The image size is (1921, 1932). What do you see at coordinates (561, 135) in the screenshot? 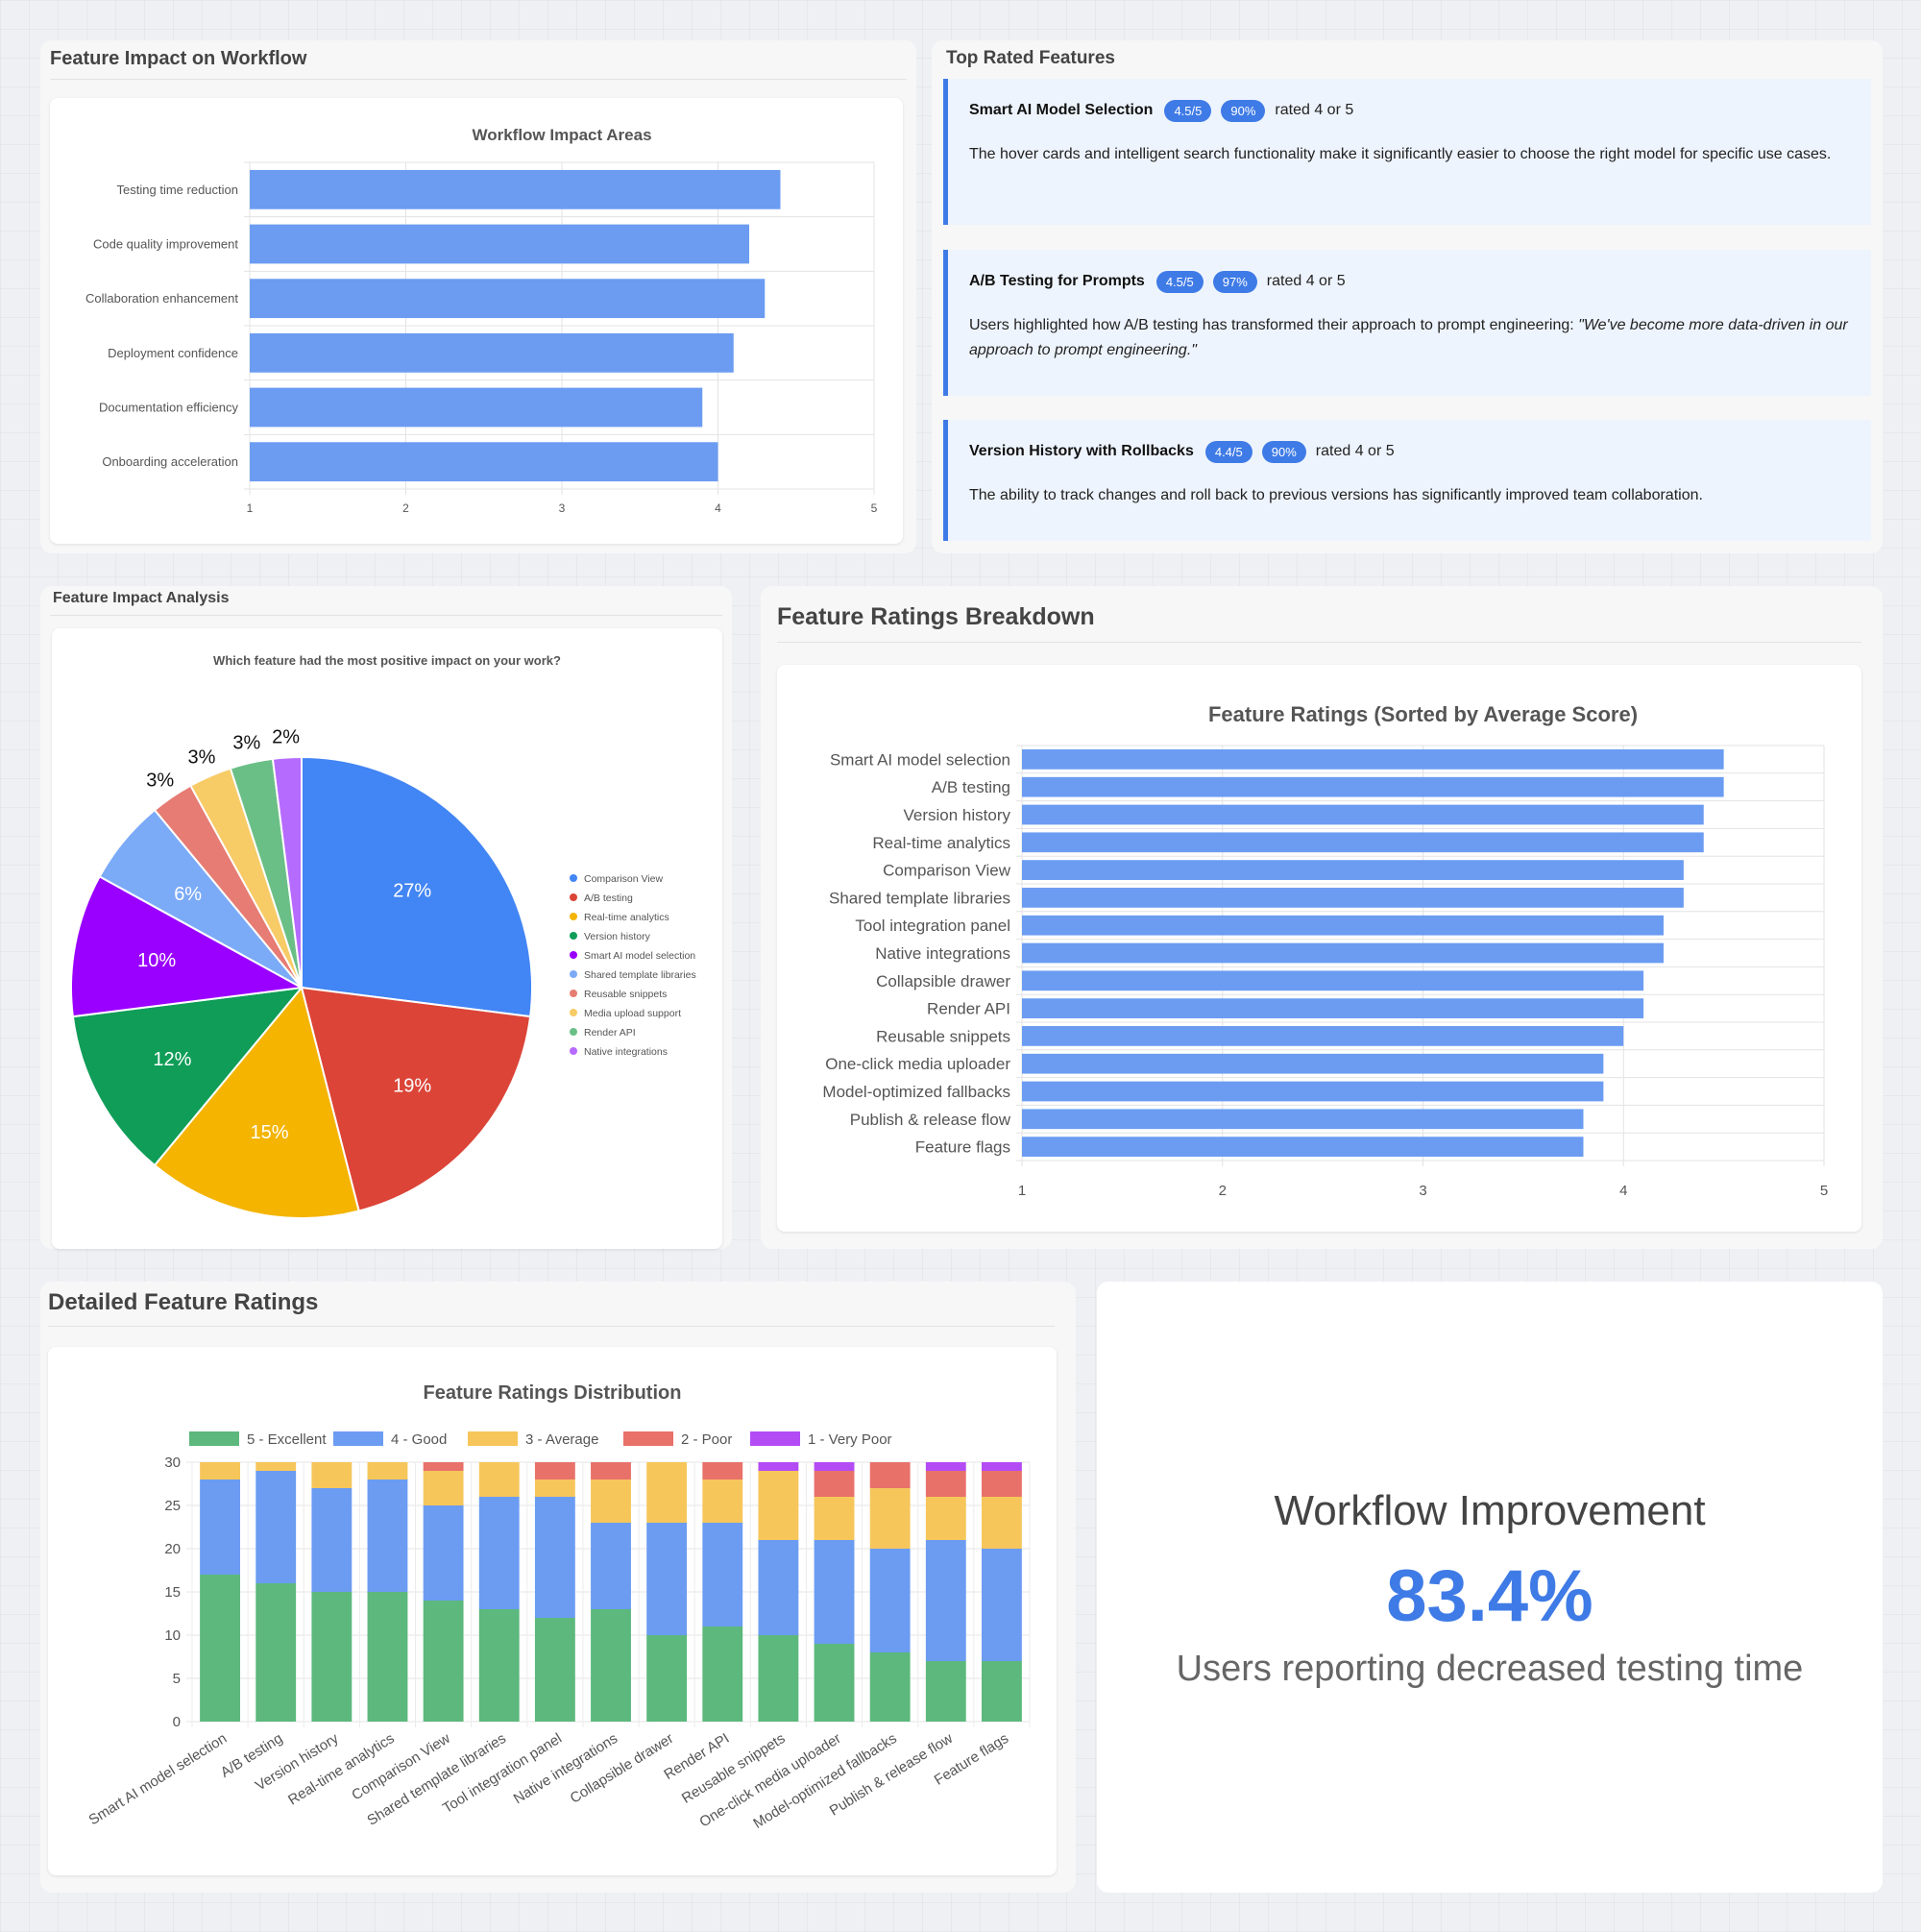
I see `chart-title: Workflow Impact Areas` at bounding box center [561, 135].